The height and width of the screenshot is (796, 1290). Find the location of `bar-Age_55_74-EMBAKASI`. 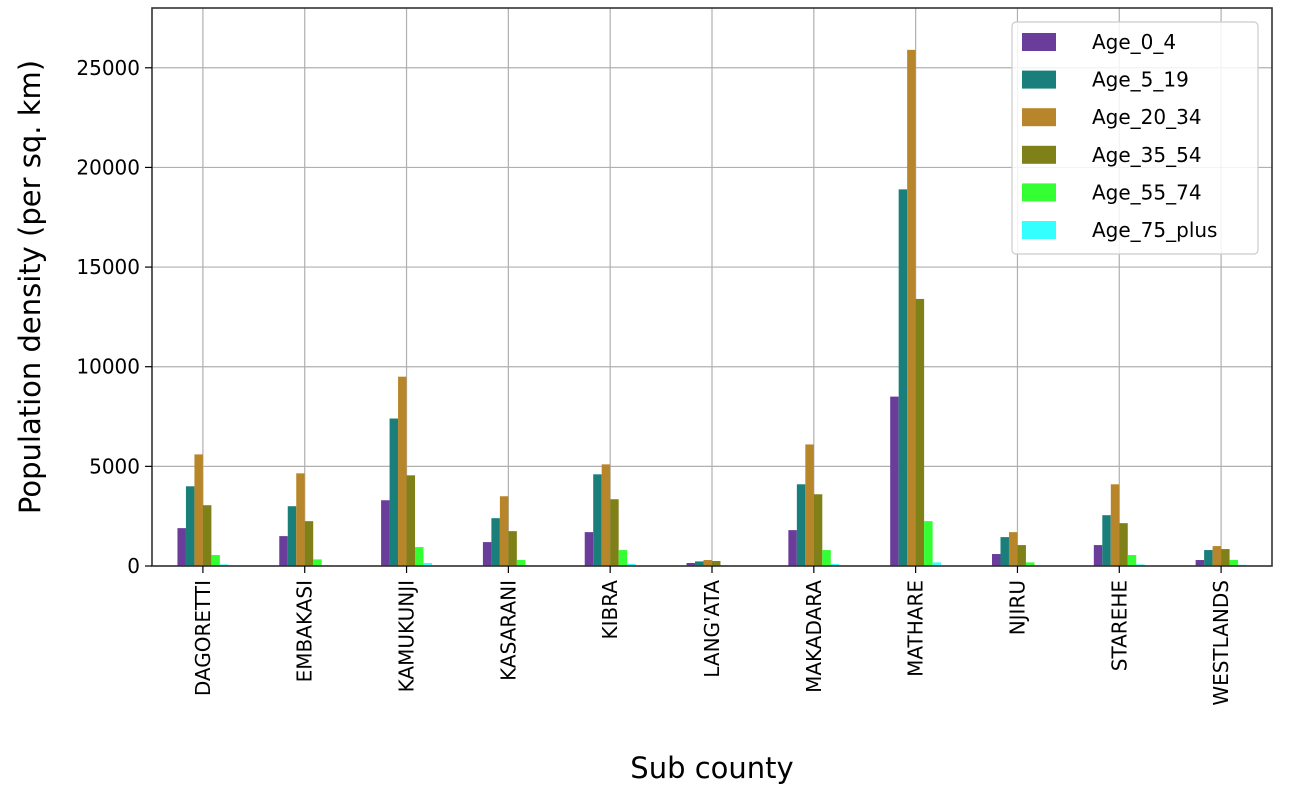

bar-Age_55_74-EMBAKASI is located at coordinates (317, 562).